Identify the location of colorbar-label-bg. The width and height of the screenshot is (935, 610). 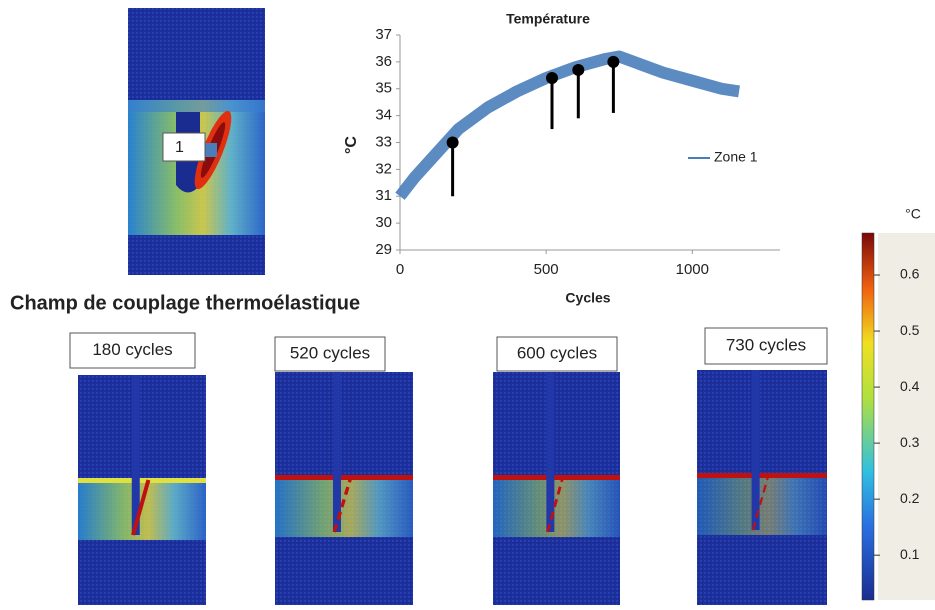
(906, 416).